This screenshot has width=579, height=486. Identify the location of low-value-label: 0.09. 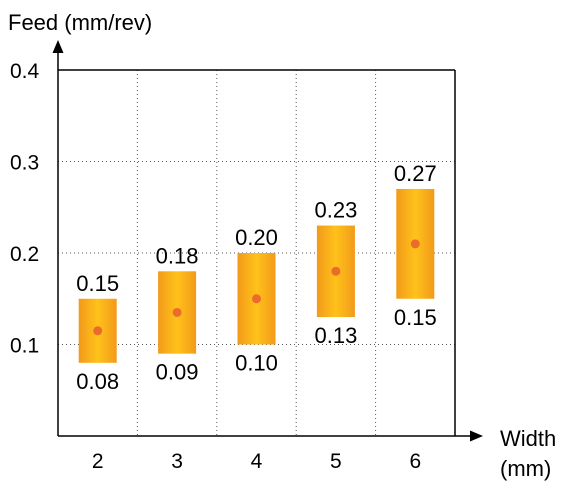
(177, 372).